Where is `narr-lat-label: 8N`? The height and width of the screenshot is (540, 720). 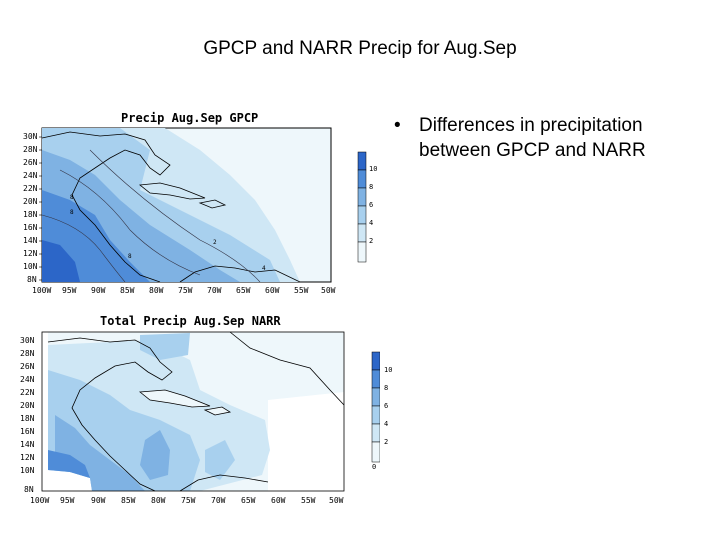
narr-lat-label: 8N is located at coordinates (29, 489).